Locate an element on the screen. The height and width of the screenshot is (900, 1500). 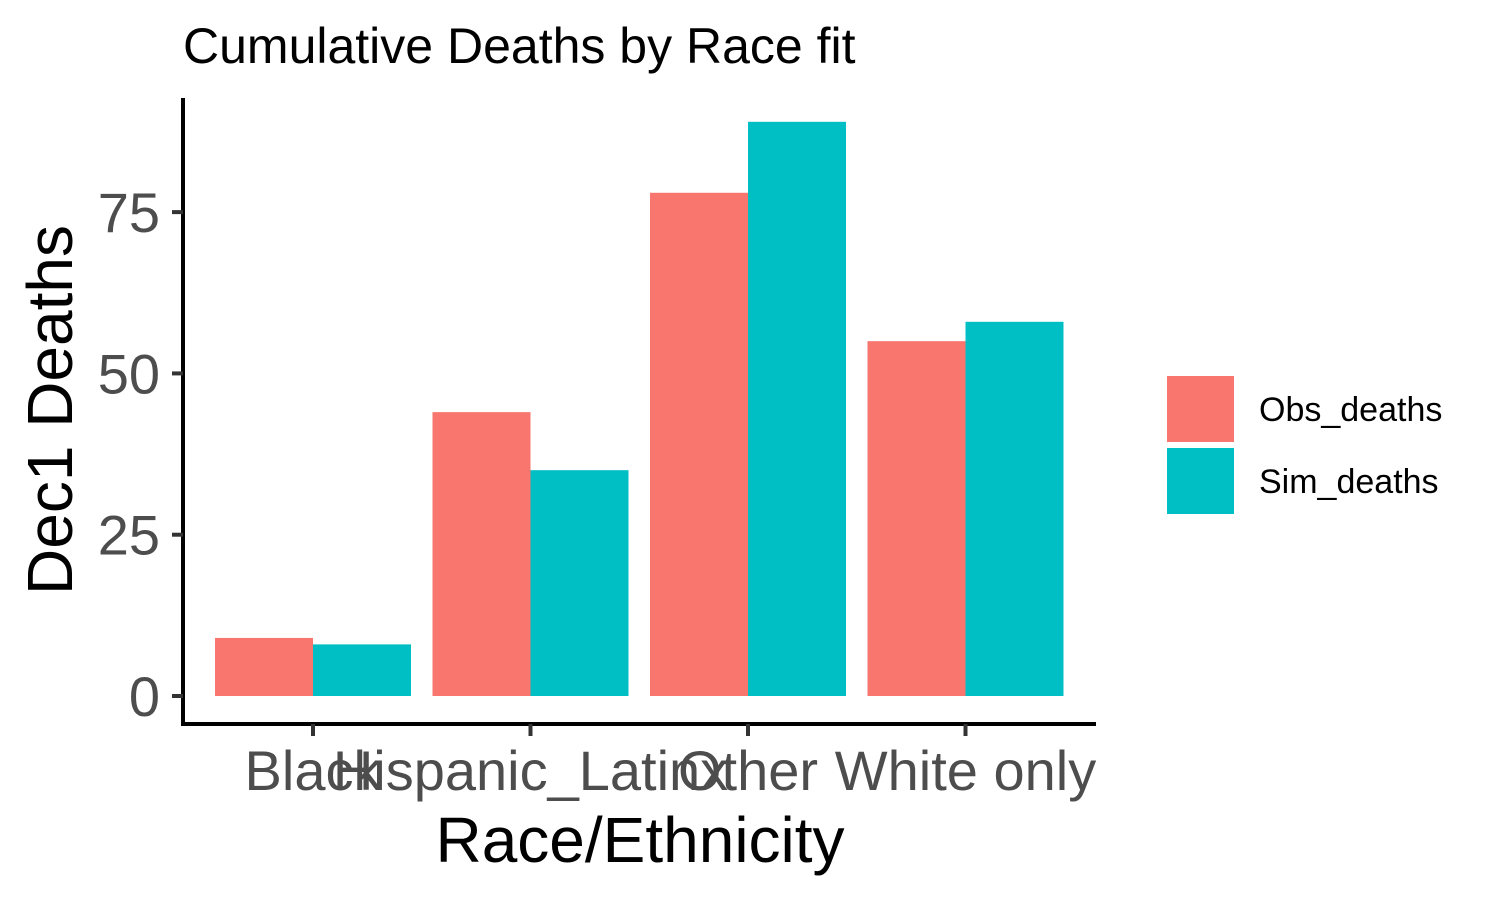
bar-sim-deaths-hispanic-latinx is located at coordinates (579, 583).